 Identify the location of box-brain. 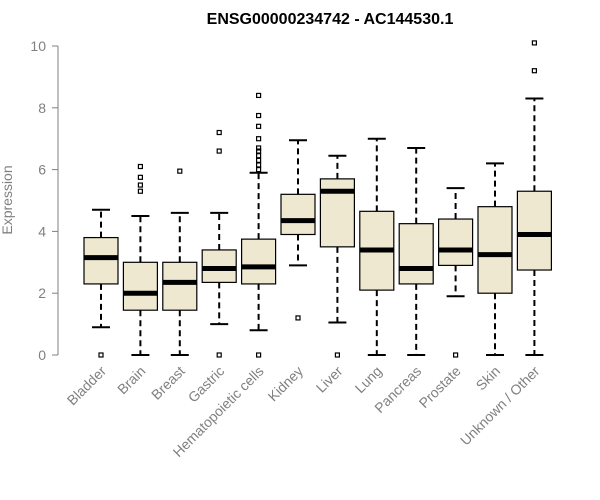
(140, 259).